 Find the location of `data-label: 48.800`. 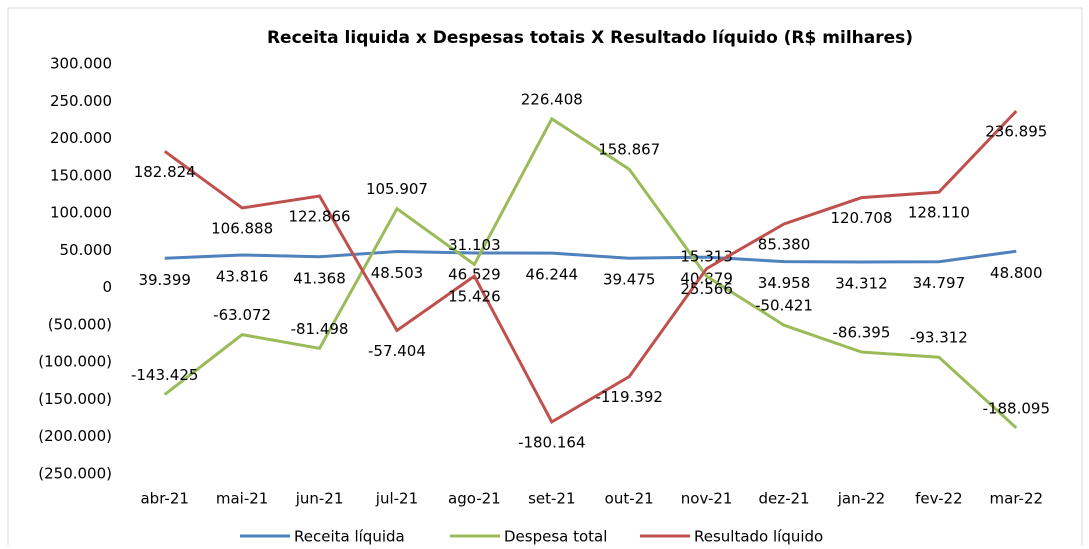

data-label: 48.800 is located at coordinates (1016, 273).